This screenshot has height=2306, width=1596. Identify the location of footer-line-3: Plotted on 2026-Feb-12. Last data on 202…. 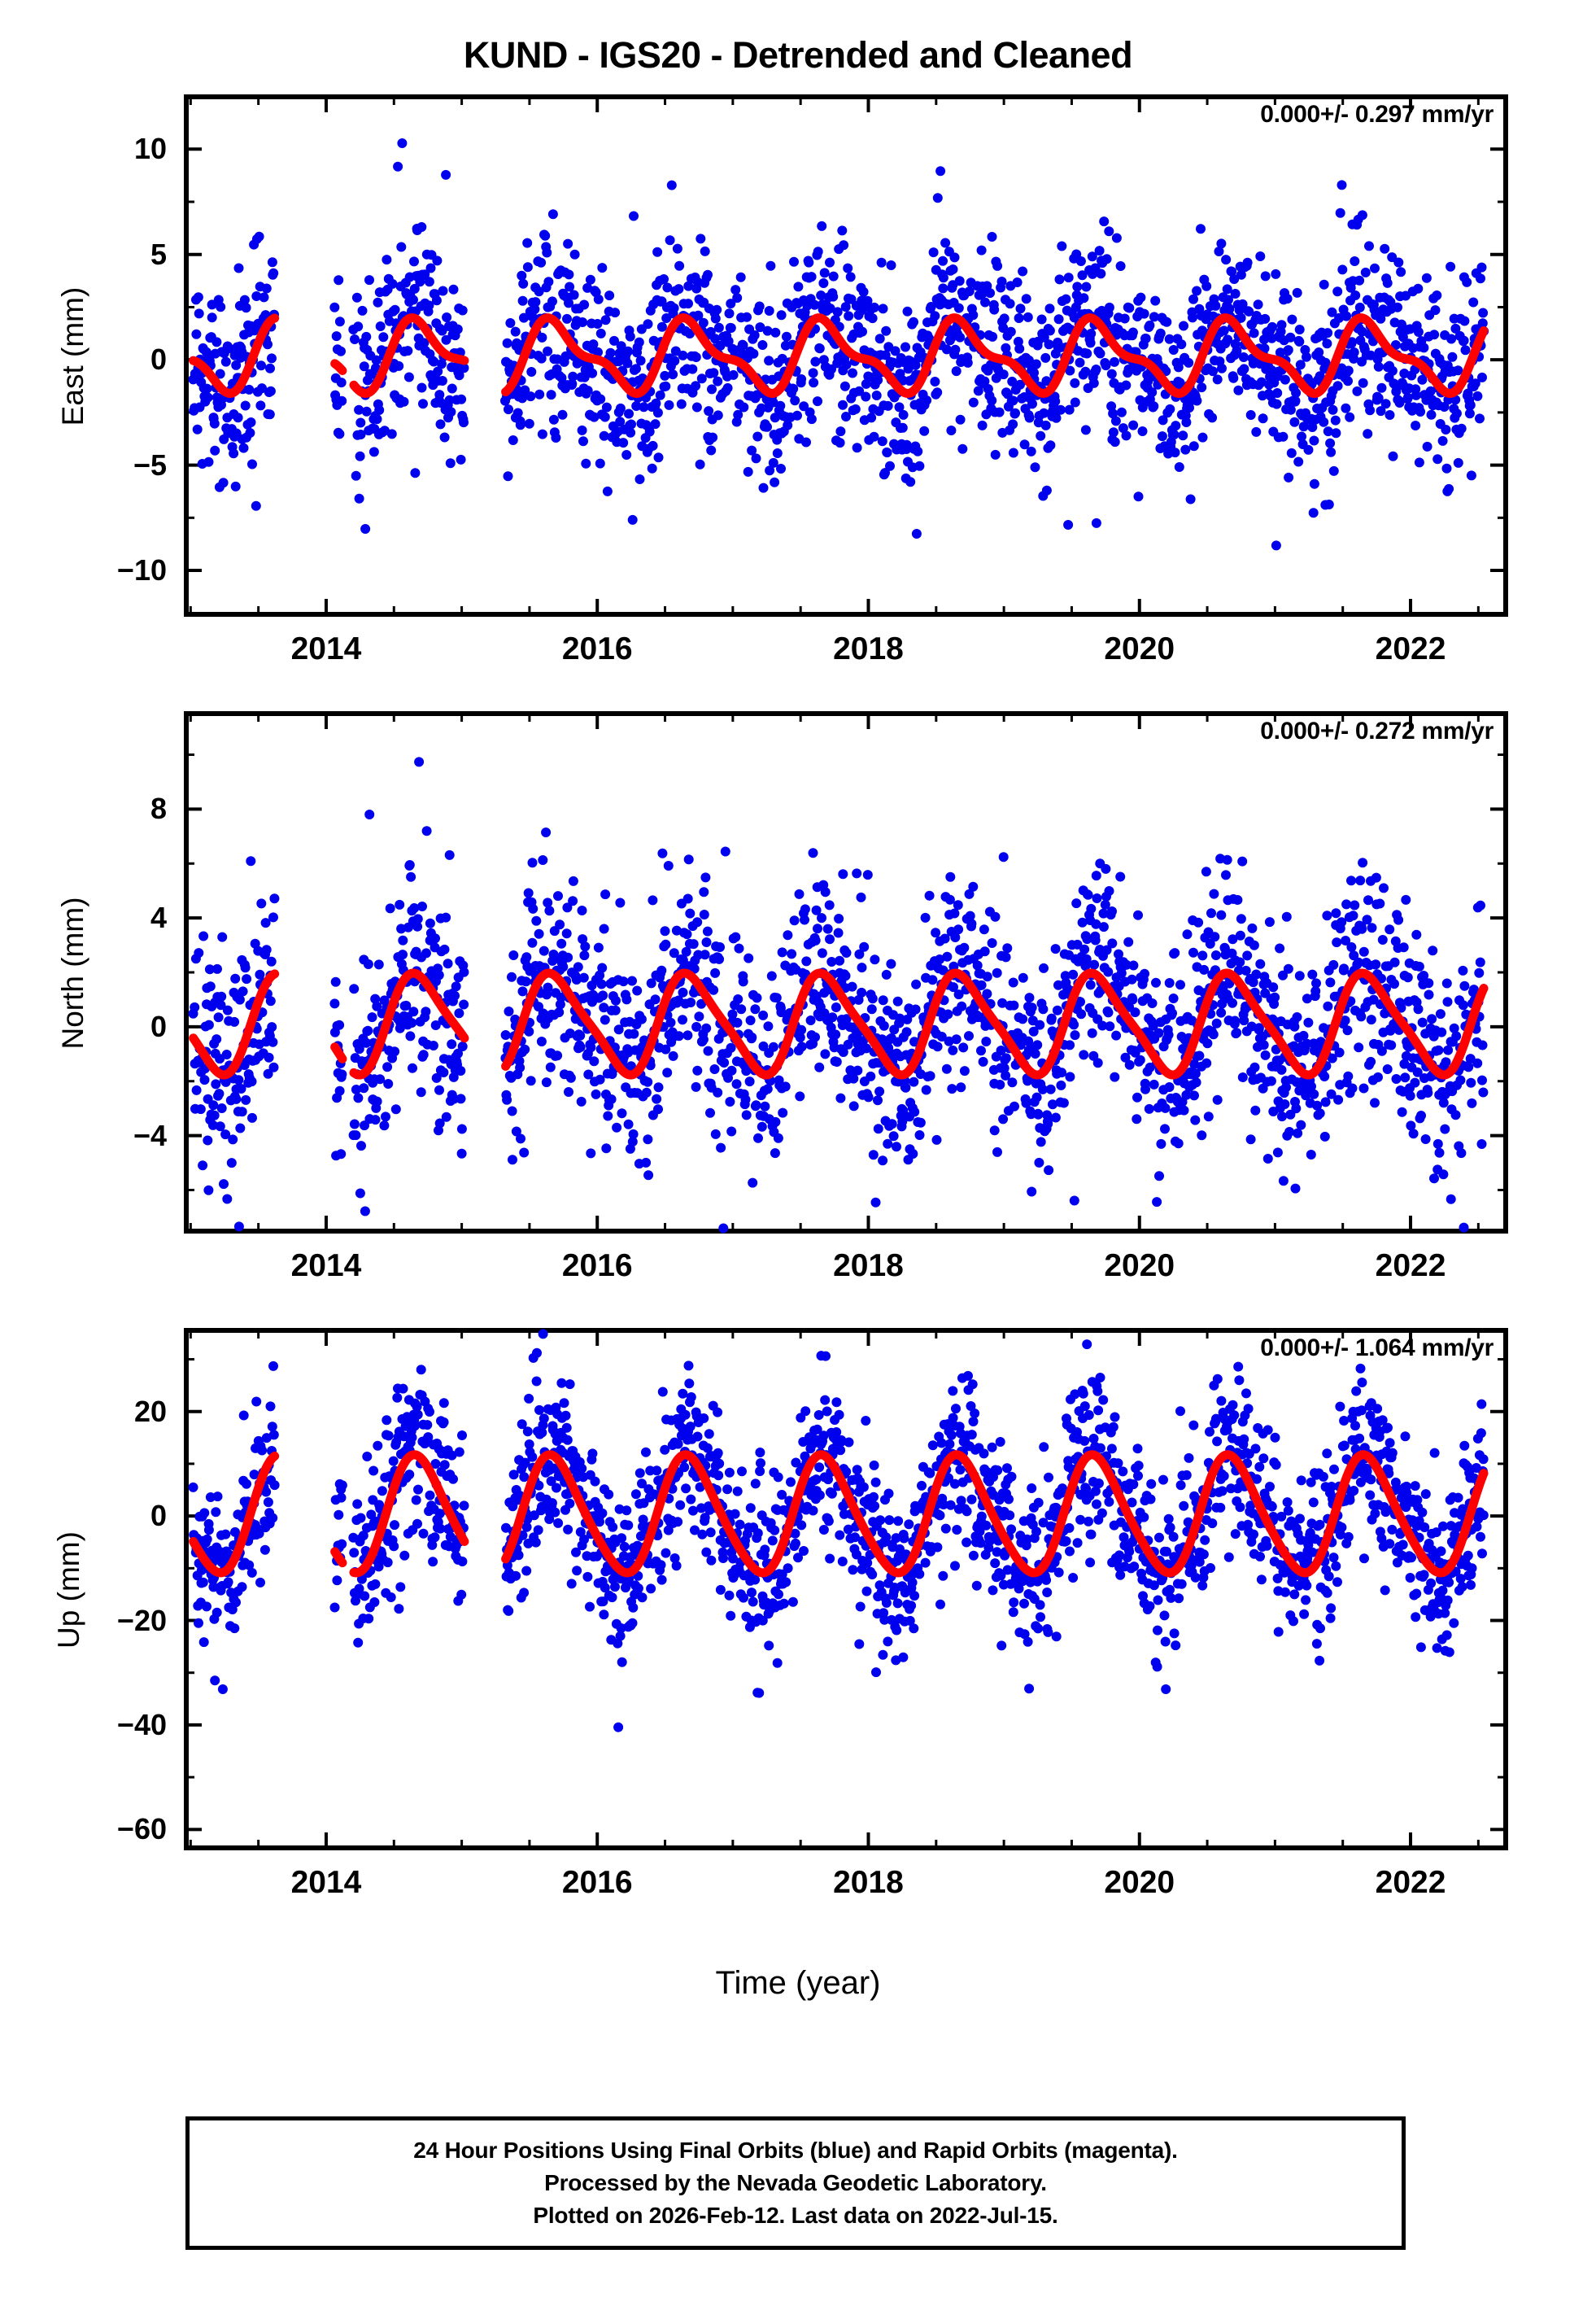
(795, 2215).